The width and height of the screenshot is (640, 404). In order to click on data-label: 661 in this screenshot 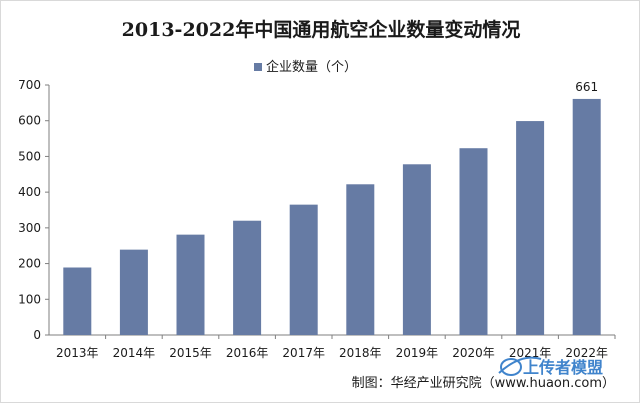, I will do `click(586, 87)`.